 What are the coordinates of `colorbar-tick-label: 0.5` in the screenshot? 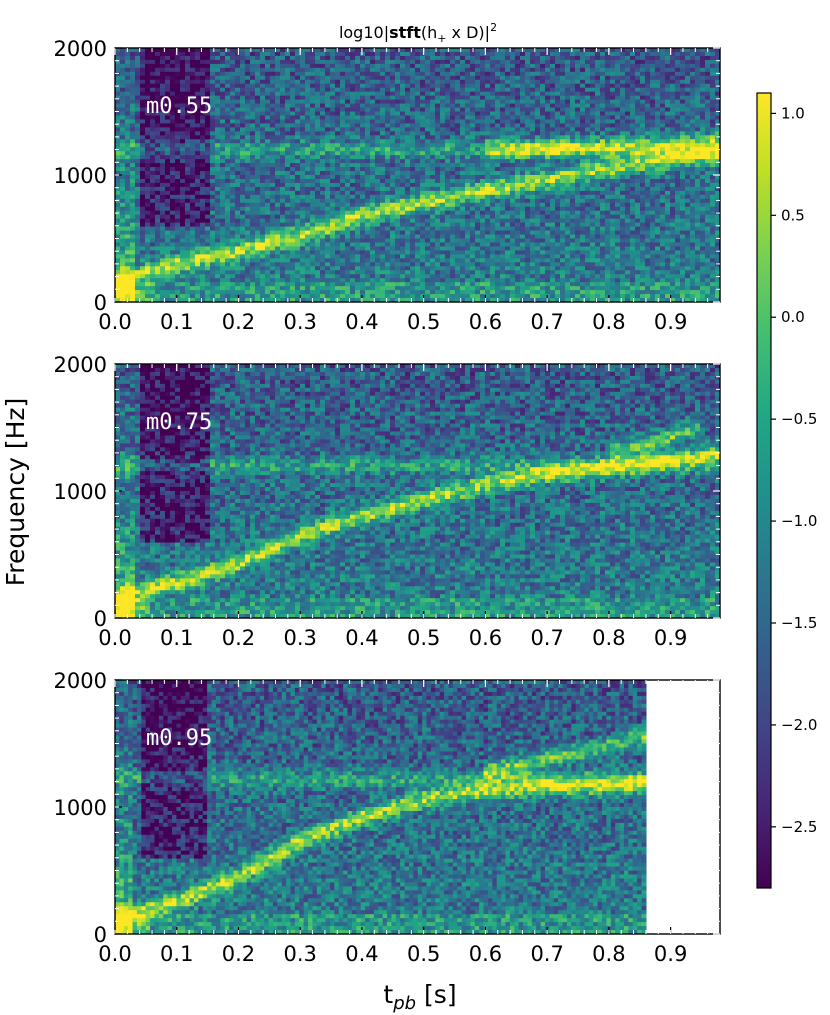 It's located at (793, 215).